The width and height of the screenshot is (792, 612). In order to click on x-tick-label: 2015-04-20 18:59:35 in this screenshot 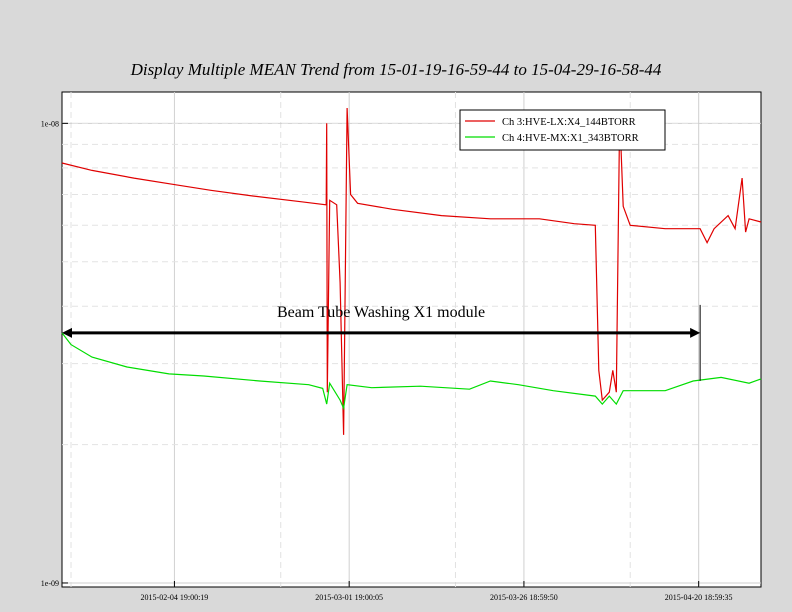, I will do `click(699, 597)`.